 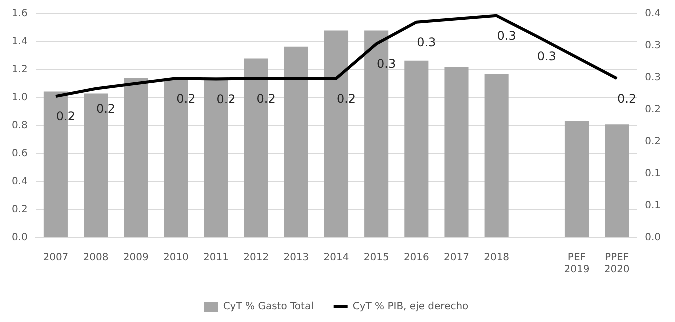 What do you see at coordinates (577, 264) in the screenshot?
I see `x-tick-label: PEF 2019` at bounding box center [577, 264].